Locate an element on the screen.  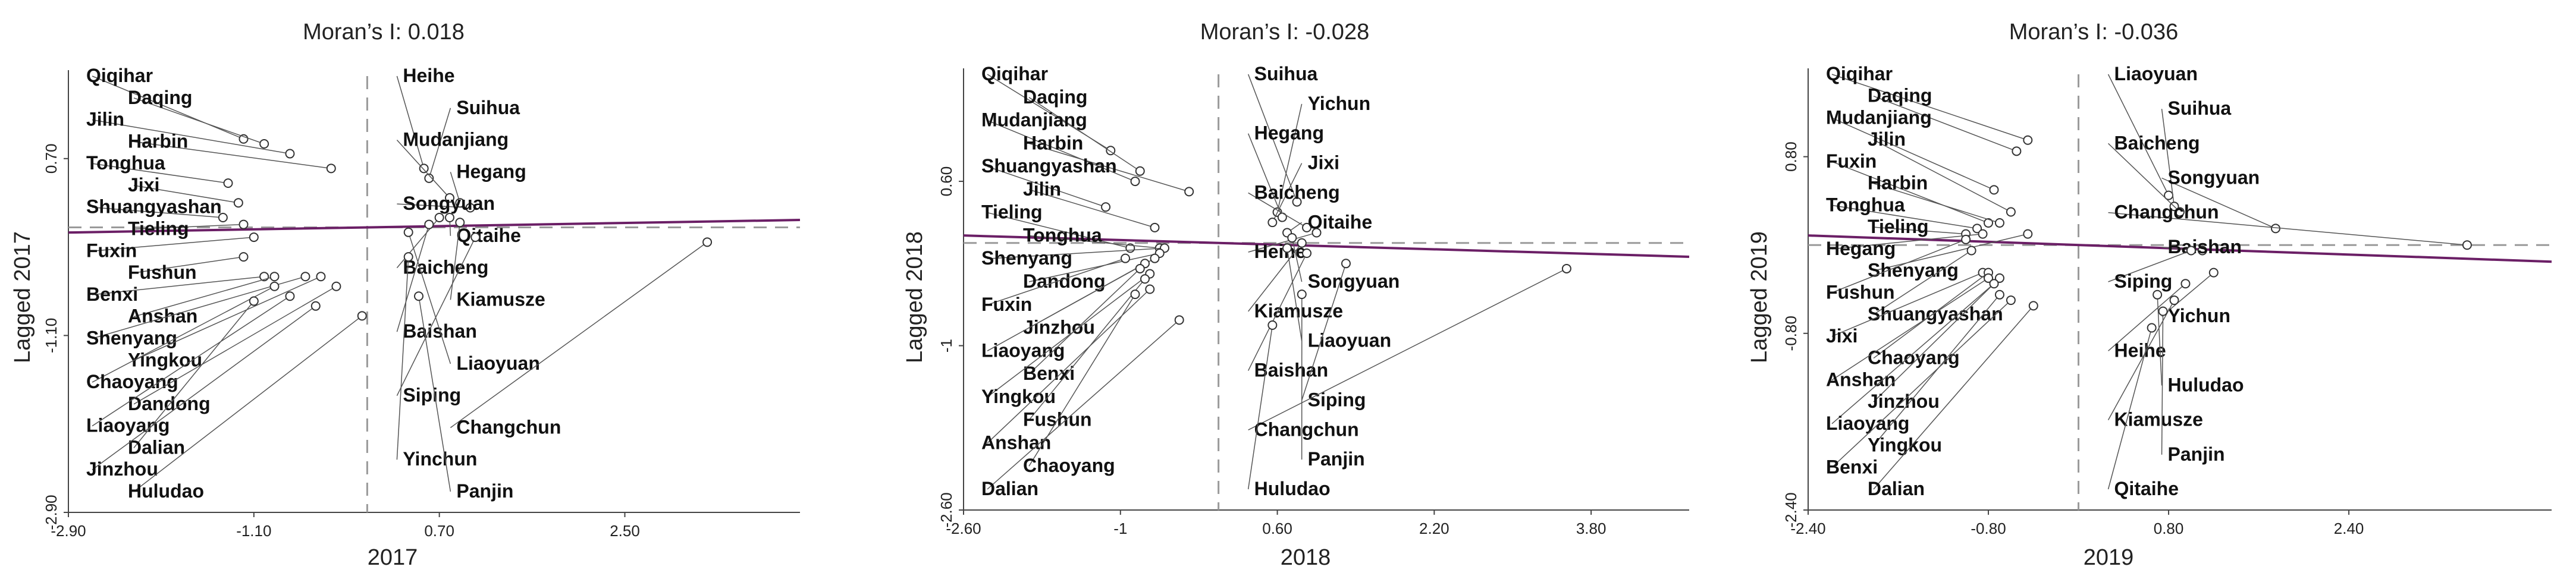
point-label: Qitaihe is located at coordinates (488, 235).